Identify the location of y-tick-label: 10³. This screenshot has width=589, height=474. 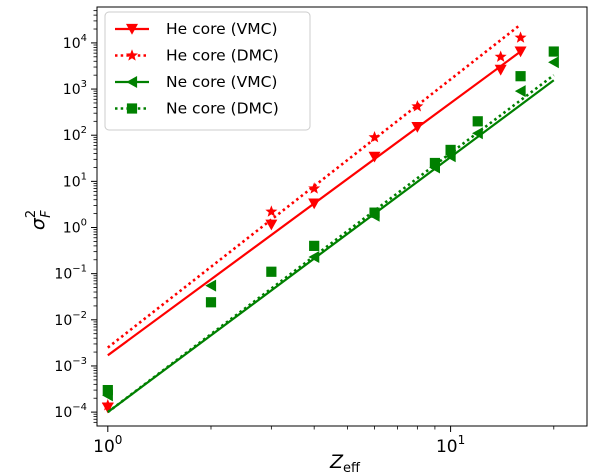
(75, 88).